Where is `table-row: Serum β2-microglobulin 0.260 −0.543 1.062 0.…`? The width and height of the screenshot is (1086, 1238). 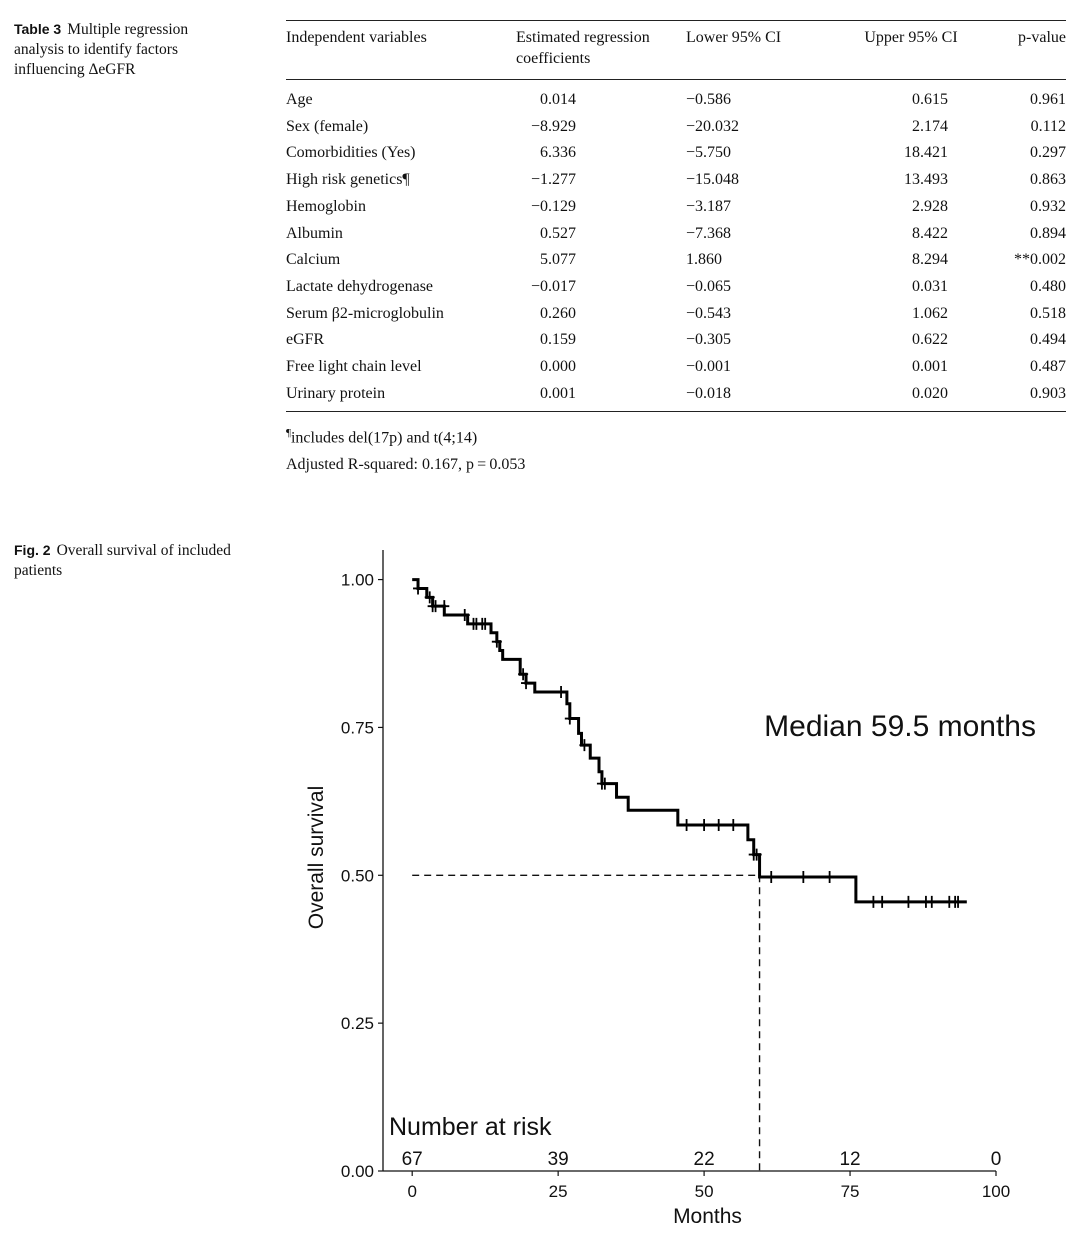 table-row: Serum β2-microglobulin 0.260 −0.543 1.062 0.… is located at coordinates (676, 314).